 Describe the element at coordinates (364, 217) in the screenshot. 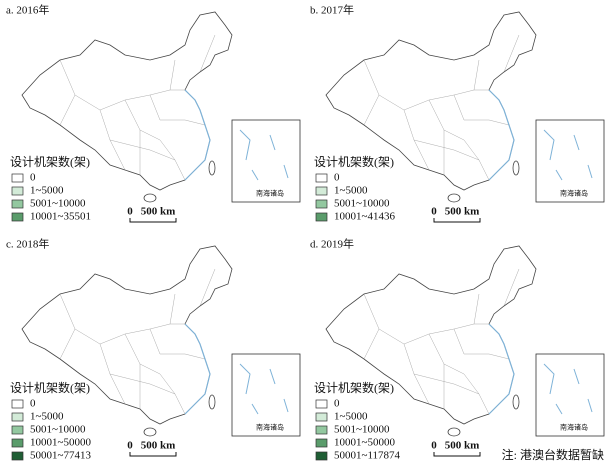

I see `legend-label: 10001~41436` at that location.